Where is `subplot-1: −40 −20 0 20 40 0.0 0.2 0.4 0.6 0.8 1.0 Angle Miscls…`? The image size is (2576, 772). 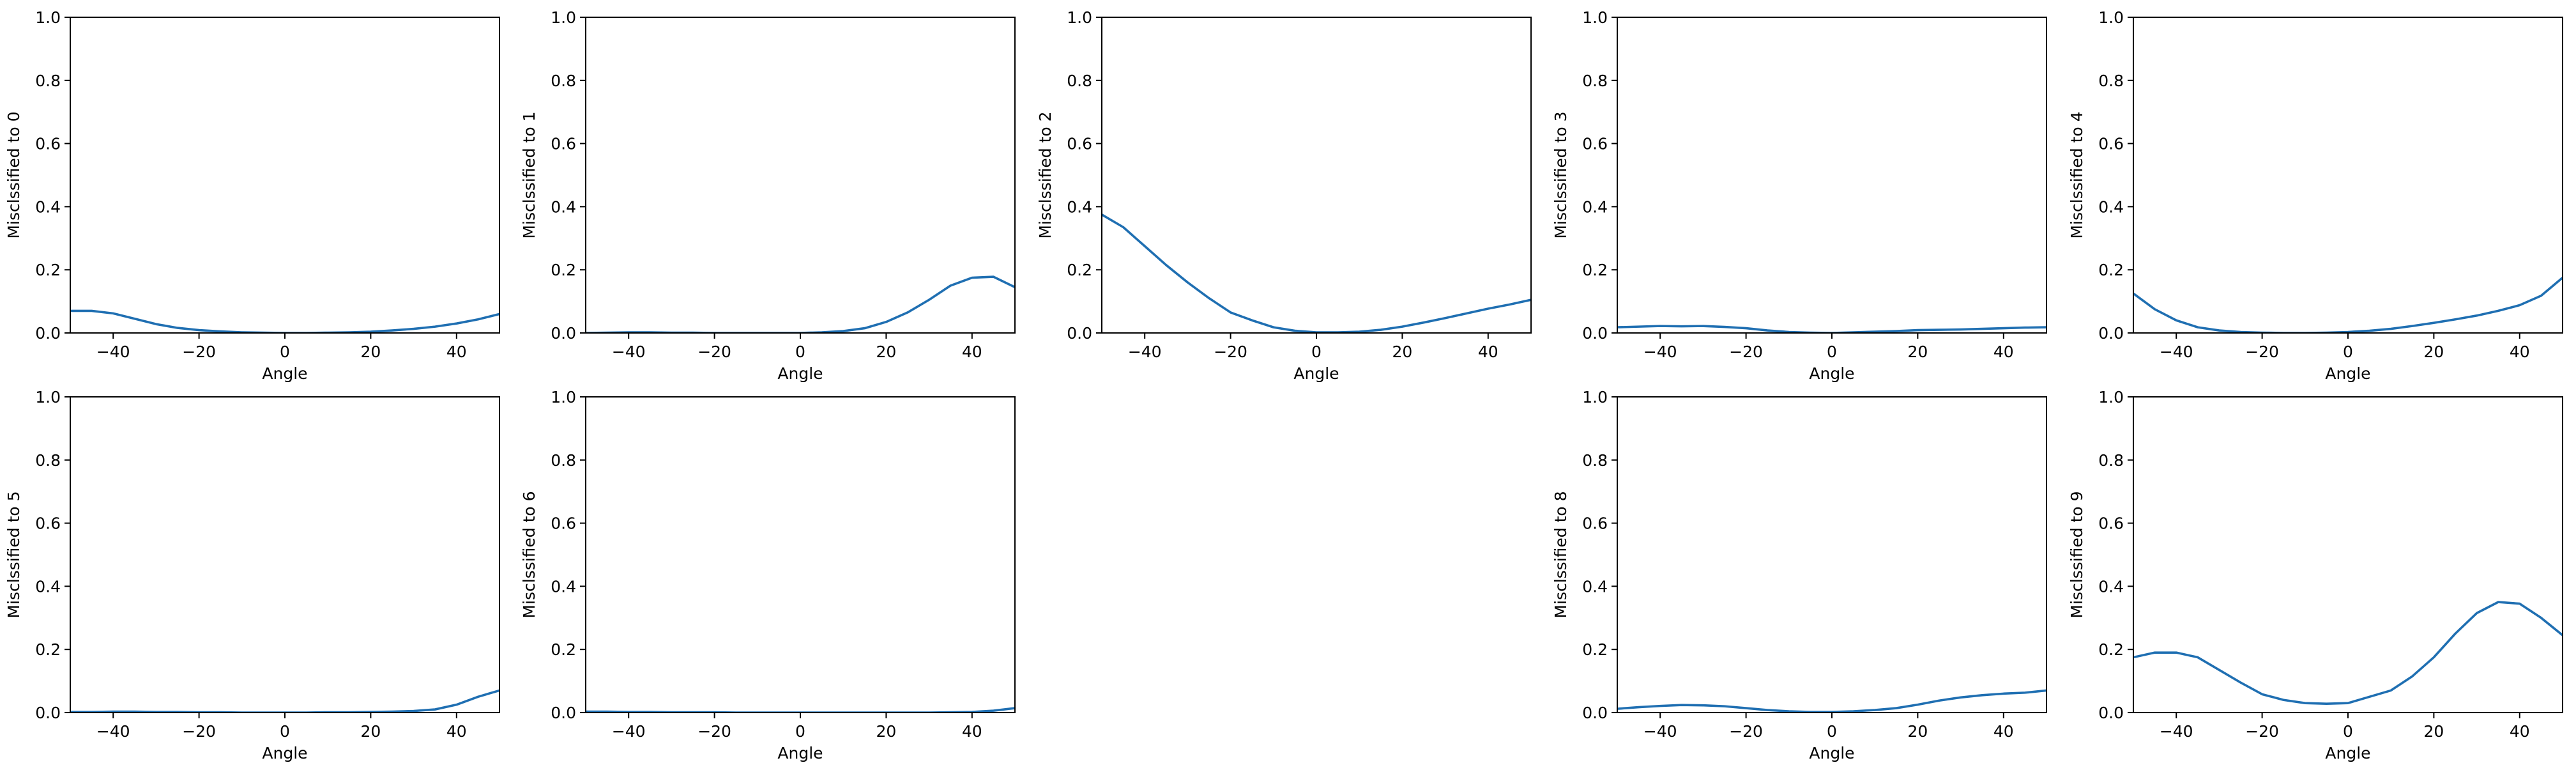 subplot-1: −40 −20 0 20 40 0.0 0.2 0.4 0.6 0.8 1.0 Angle Miscls… is located at coordinates (768, 196).